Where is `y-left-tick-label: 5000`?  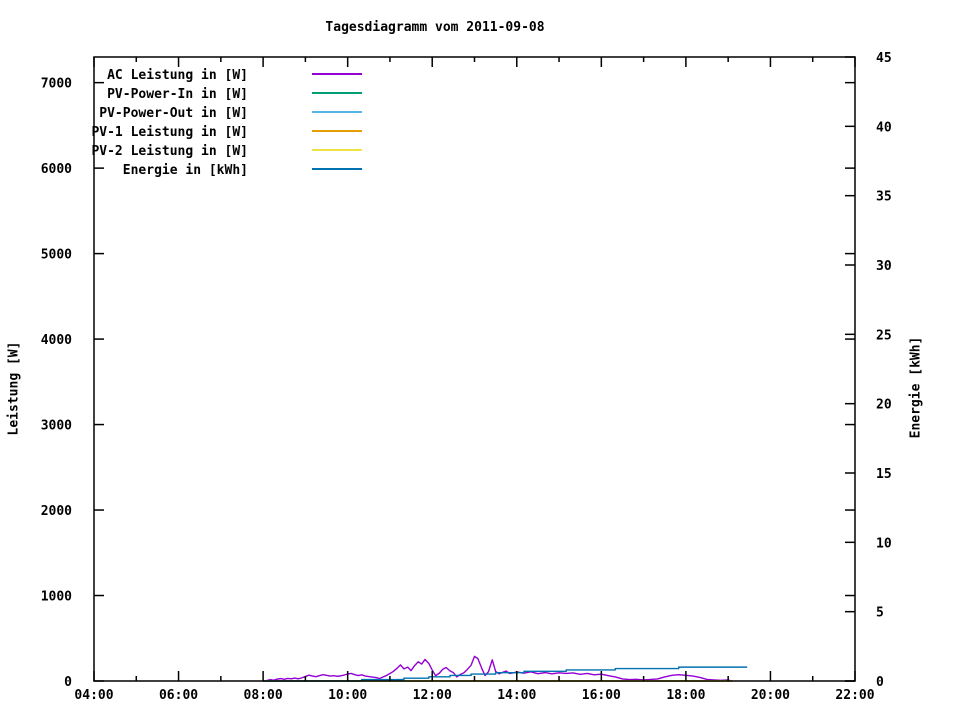 y-left-tick-label: 5000 is located at coordinates (56, 255).